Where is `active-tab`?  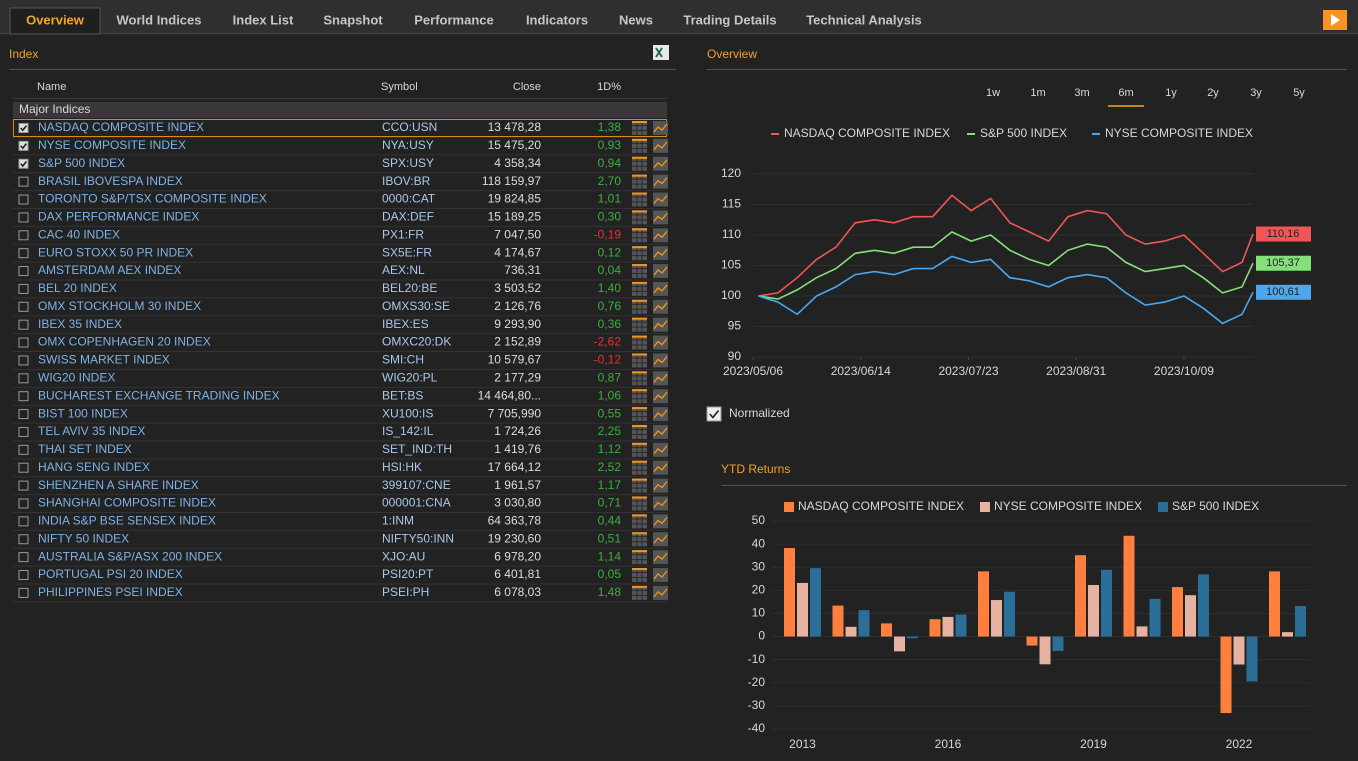 active-tab is located at coordinates (55, 21).